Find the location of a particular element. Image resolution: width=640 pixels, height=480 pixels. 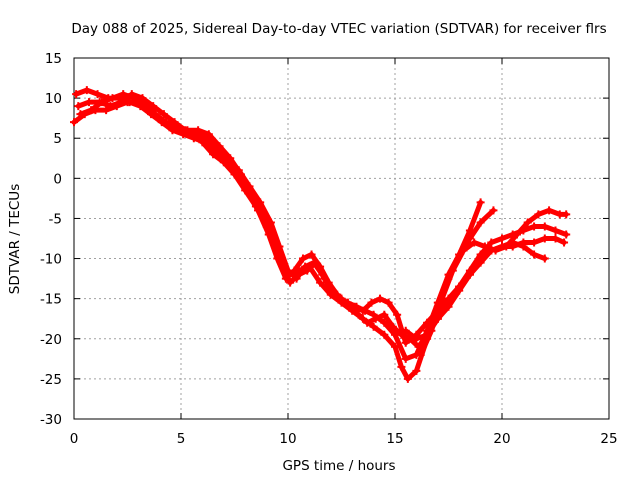

x-tick-label: 10 is located at coordinates (287, 439).